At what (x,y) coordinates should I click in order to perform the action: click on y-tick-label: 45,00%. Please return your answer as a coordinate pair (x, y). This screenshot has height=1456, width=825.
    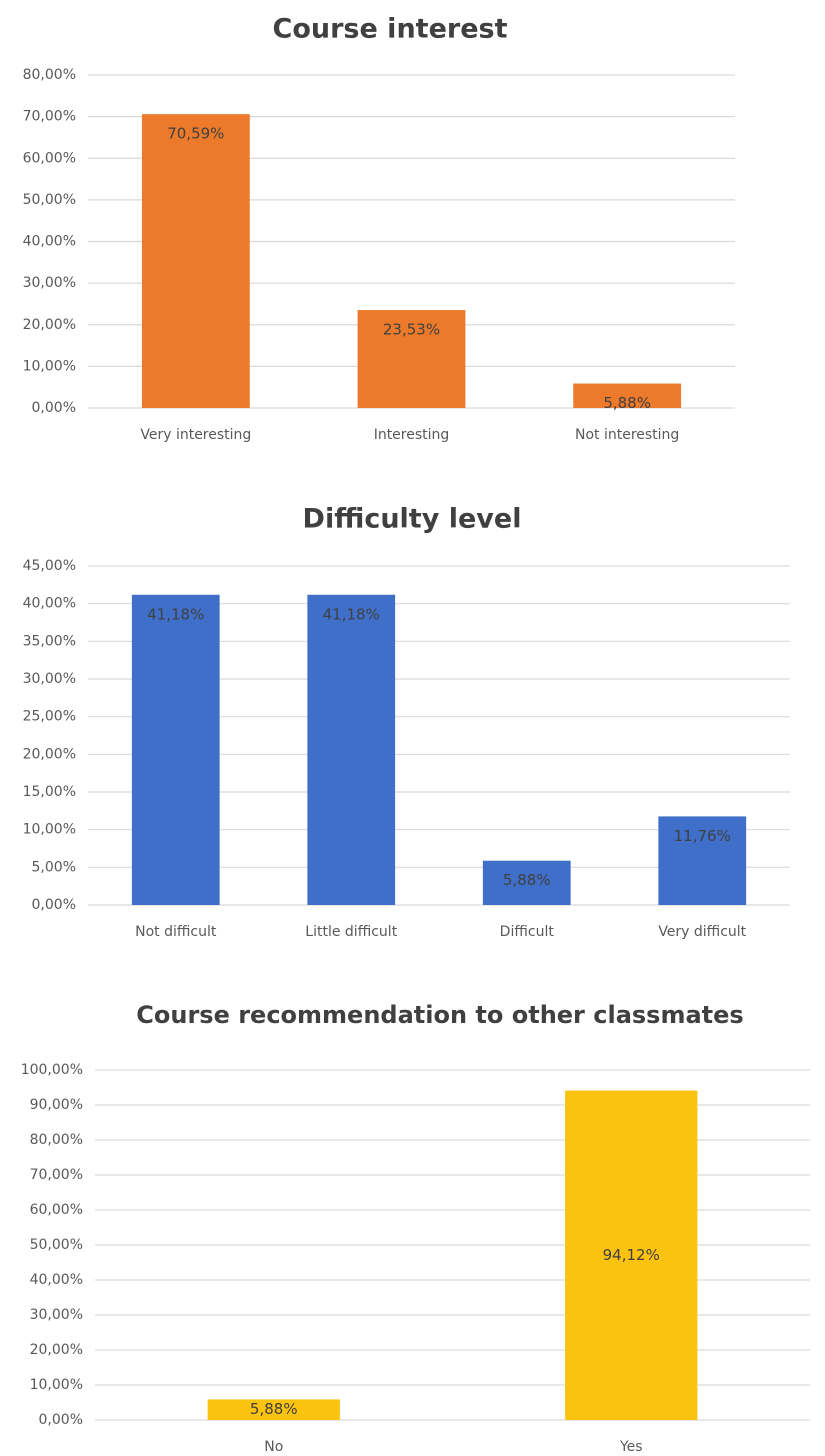
    Looking at the image, I should click on (49, 566).